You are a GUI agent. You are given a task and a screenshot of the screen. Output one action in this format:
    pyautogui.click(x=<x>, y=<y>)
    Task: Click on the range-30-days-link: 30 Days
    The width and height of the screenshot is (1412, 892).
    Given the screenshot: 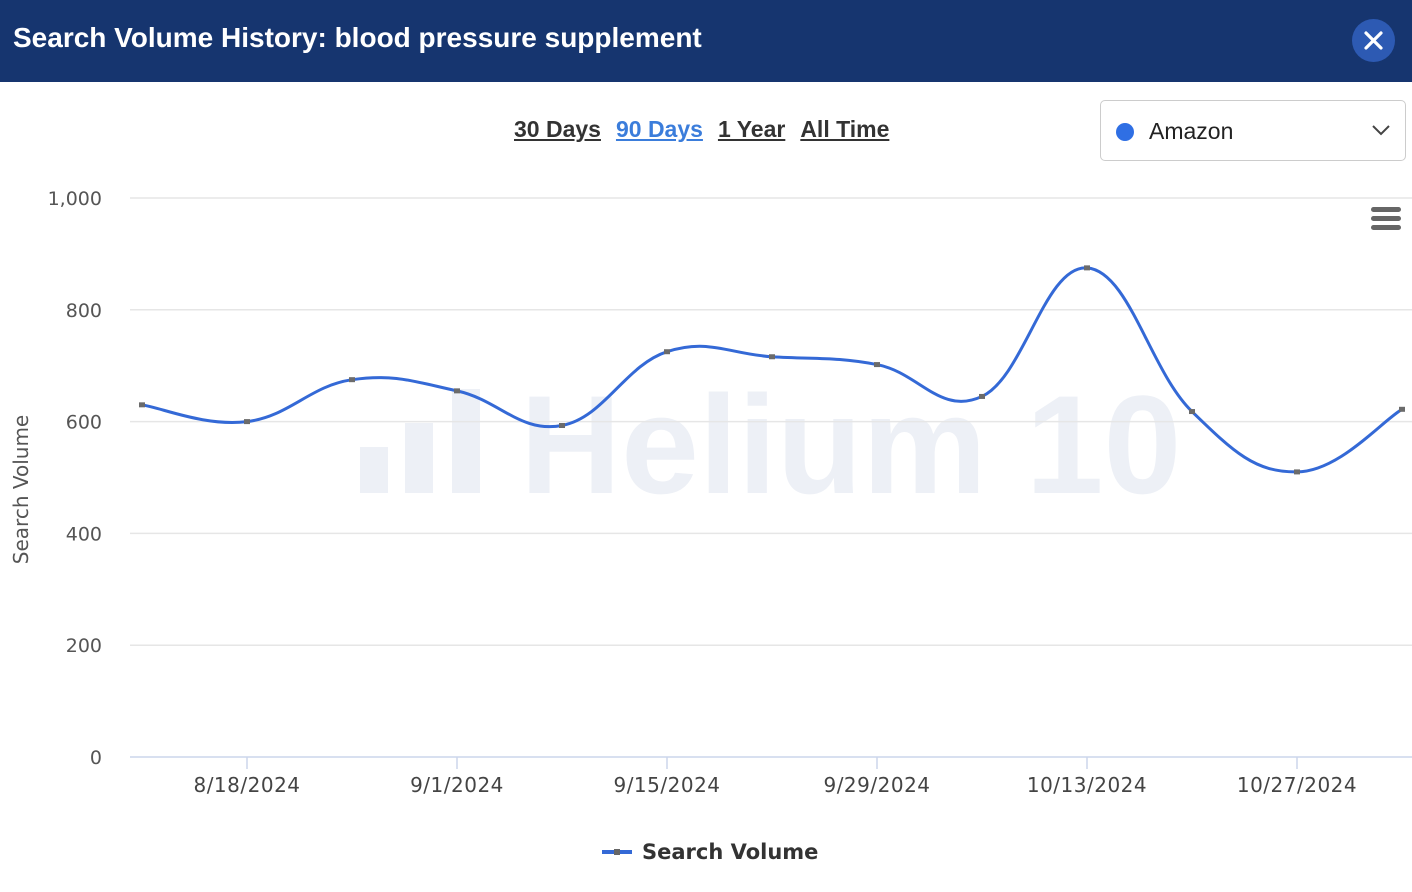 What is the action you would take?
    pyautogui.click(x=557, y=129)
    